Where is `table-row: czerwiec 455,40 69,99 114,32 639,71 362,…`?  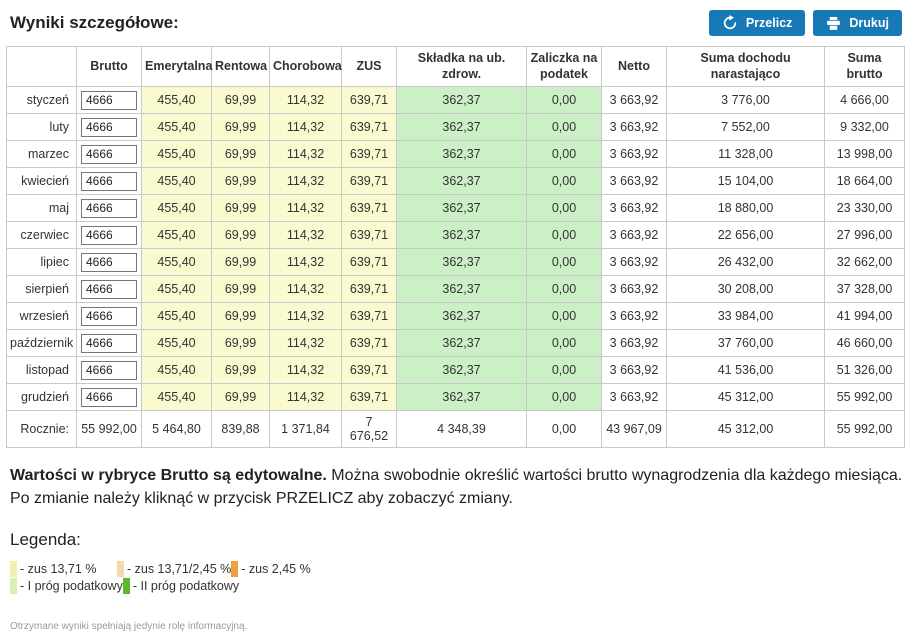 table-row: czerwiec 455,40 69,99 114,32 639,71 362,… is located at coordinates (455, 235).